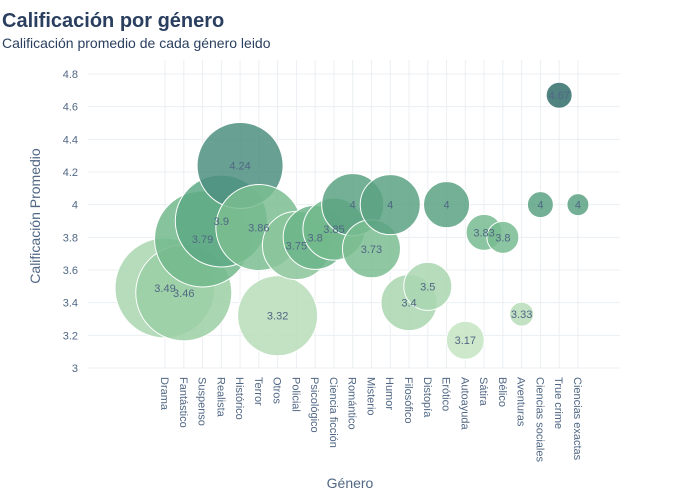 The width and height of the screenshot is (700, 500). I want to click on bubble-value-label: 3.46, so click(183, 294).